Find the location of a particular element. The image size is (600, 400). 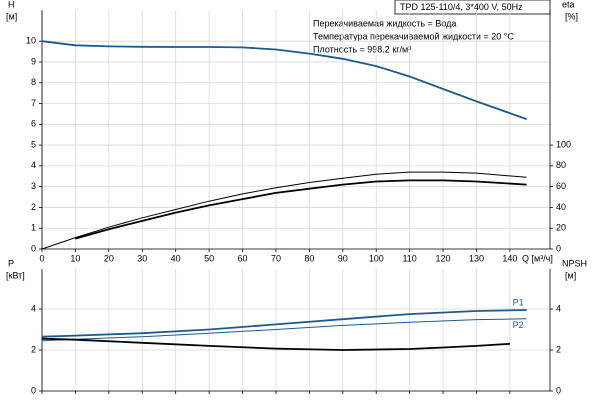

y-tick-label: 3 is located at coordinates (33, 186).